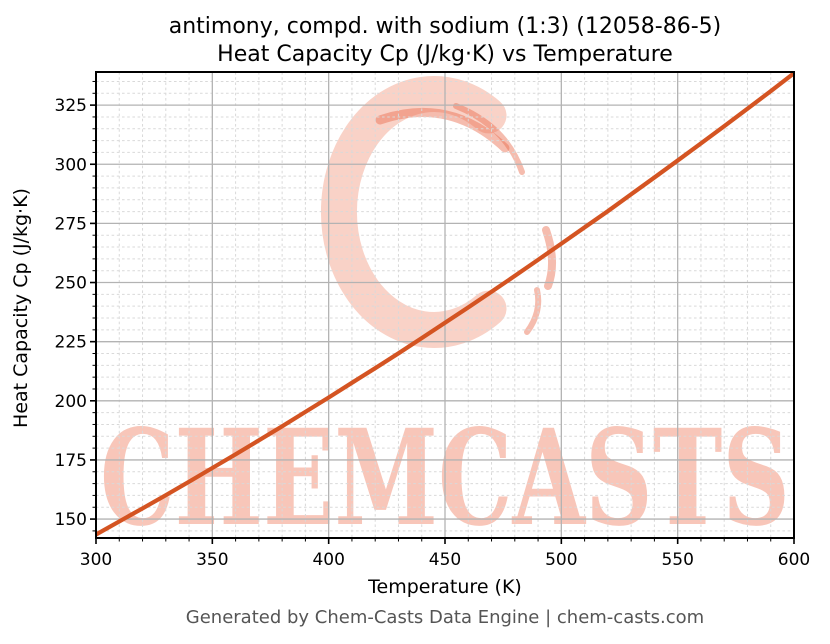 The width and height of the screenshot is (830, 644). Describe the element at coordinates (561, 560) in the screenshot. I see `x-tick-label: 500` at that location.